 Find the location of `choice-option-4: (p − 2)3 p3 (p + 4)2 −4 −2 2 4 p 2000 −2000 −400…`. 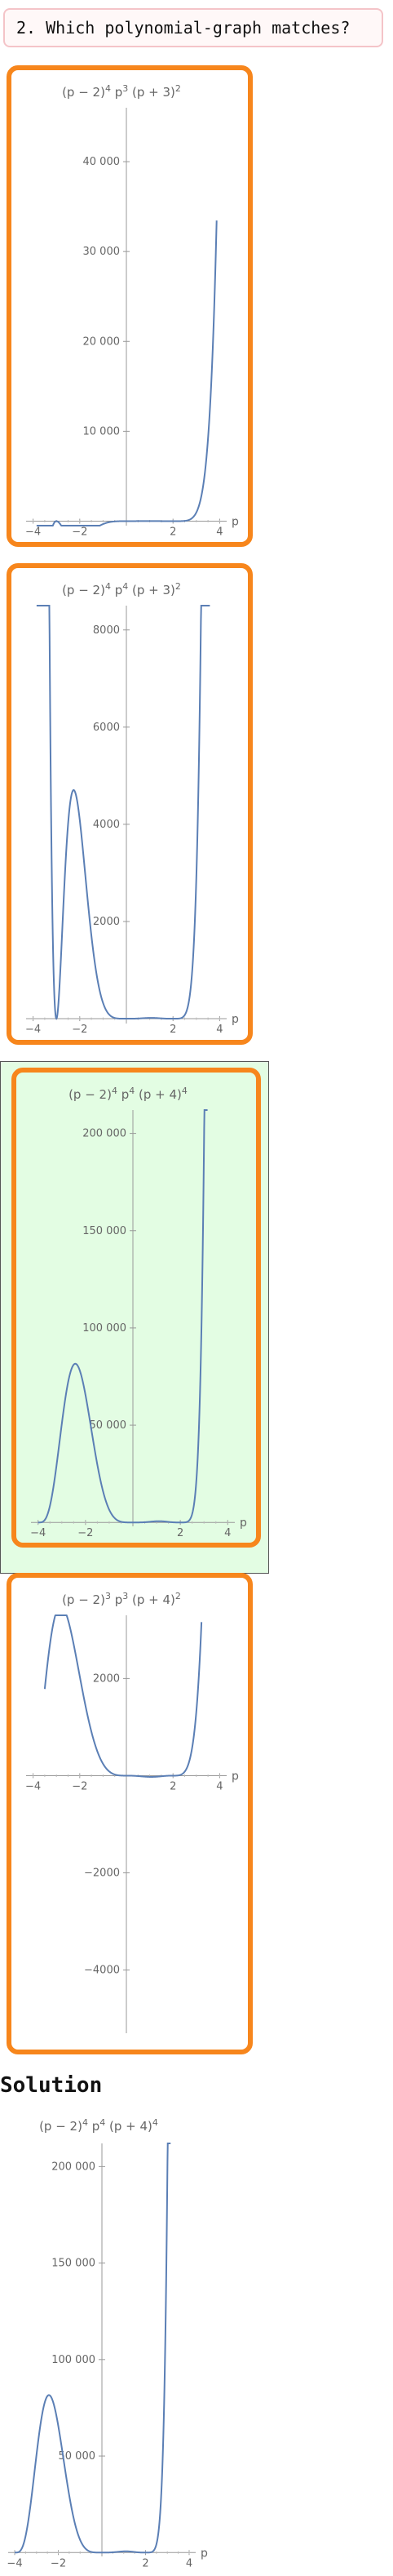

choice-option-4: (p − 2)3 p3 (p + 4)2 −4 −2 2 4 p 2000 −2000 −400… is located at coordinates (130, 1813).